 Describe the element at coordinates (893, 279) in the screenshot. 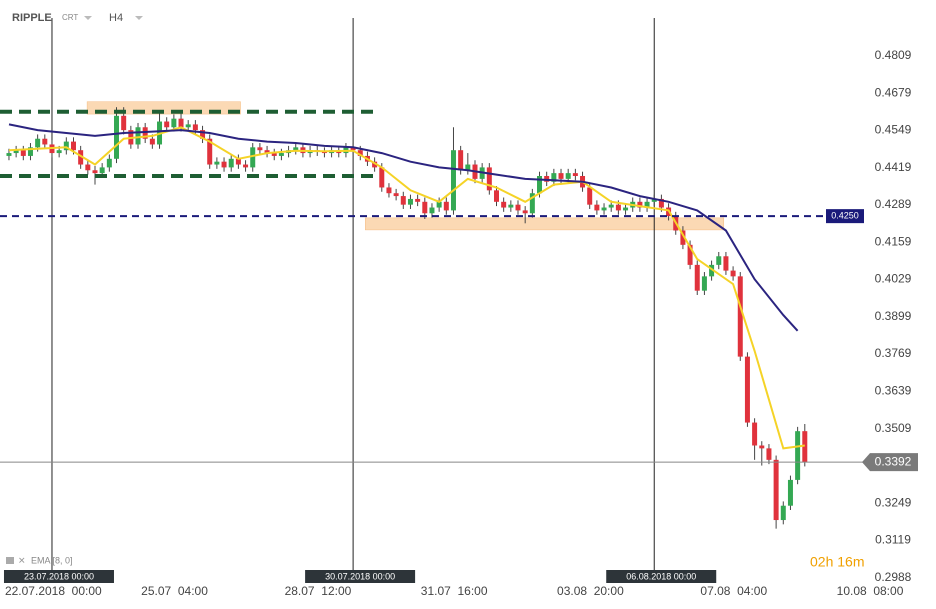

I see `y-tick-label: 0.4029` at that location.